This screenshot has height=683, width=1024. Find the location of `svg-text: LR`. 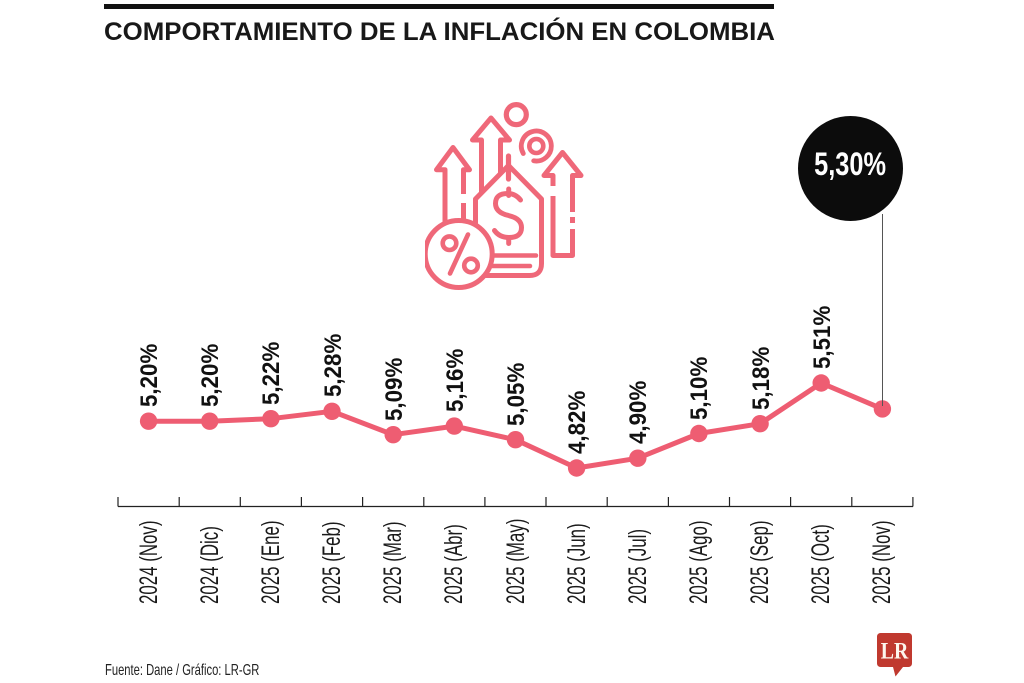

svg-text: LR is located at coordinates (895, 651).